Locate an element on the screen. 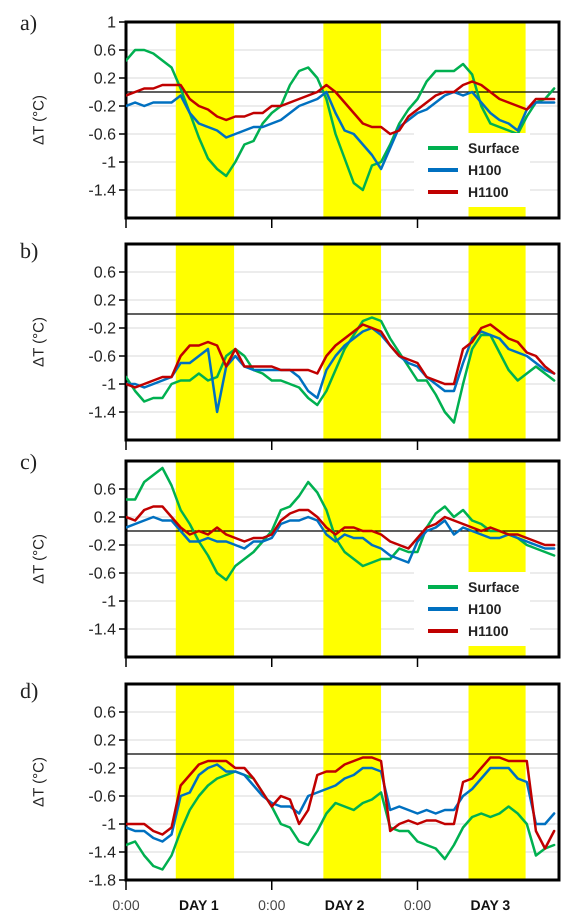 Image resolution: width=565 pixels, height=916 pixels. chart-title: b) is located at coordinates (29, 251).